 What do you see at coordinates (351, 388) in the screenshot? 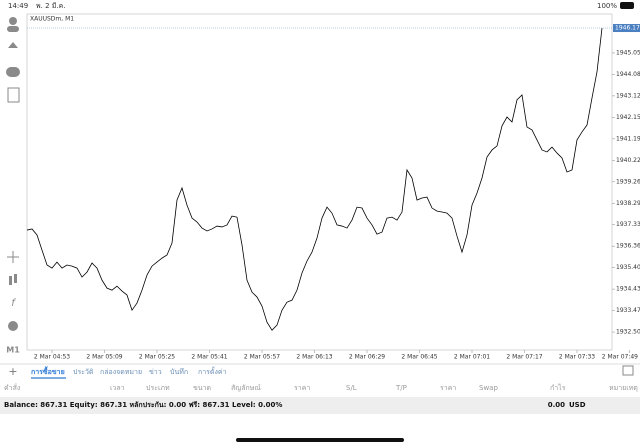
I see `column-header: S/L` at bounding box center [351, 388].